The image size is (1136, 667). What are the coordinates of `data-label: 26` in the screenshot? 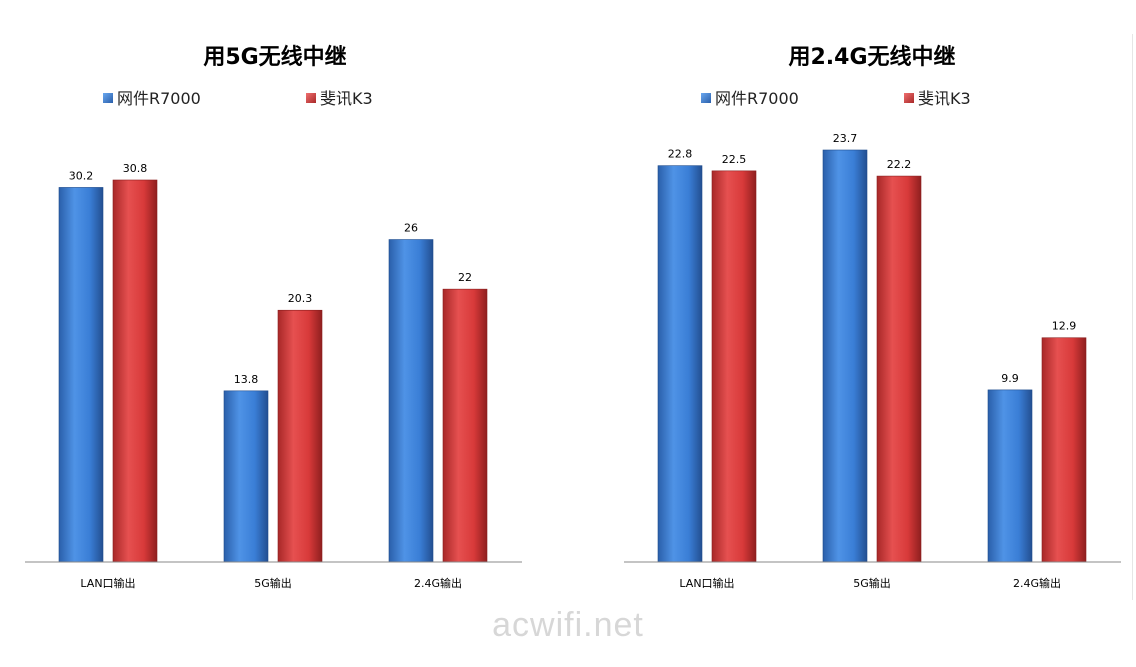 It's located at (411, 228).